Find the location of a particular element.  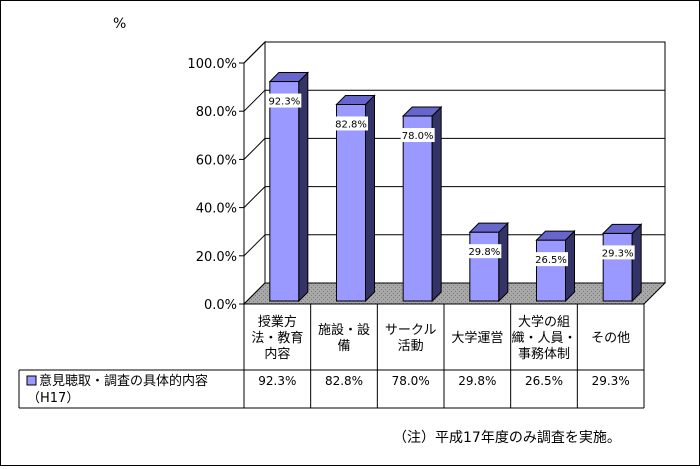

data-label: 78.0% is located at coordinates (418, 136).